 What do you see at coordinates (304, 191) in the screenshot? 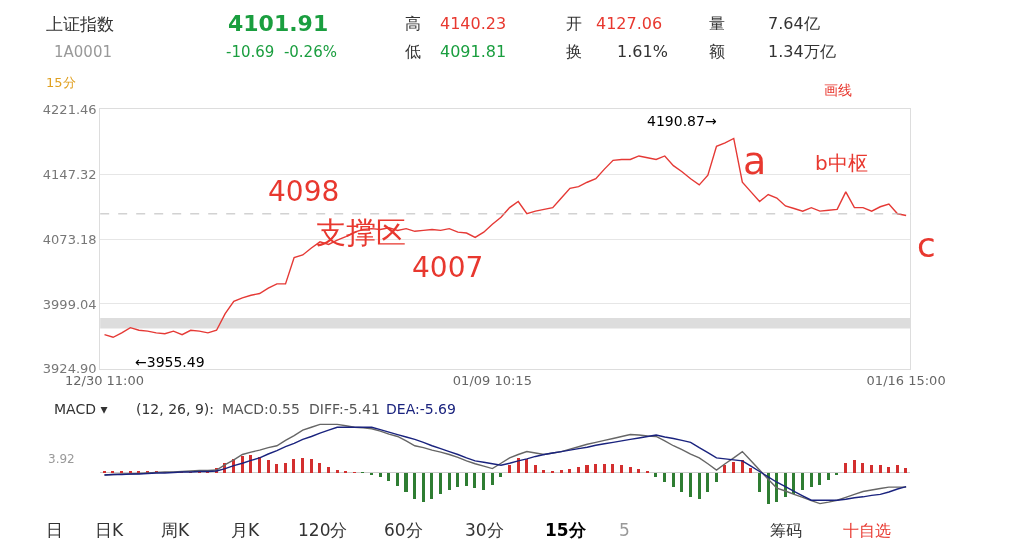
I see `annotation: 4098` at bounding box center [304, 191].